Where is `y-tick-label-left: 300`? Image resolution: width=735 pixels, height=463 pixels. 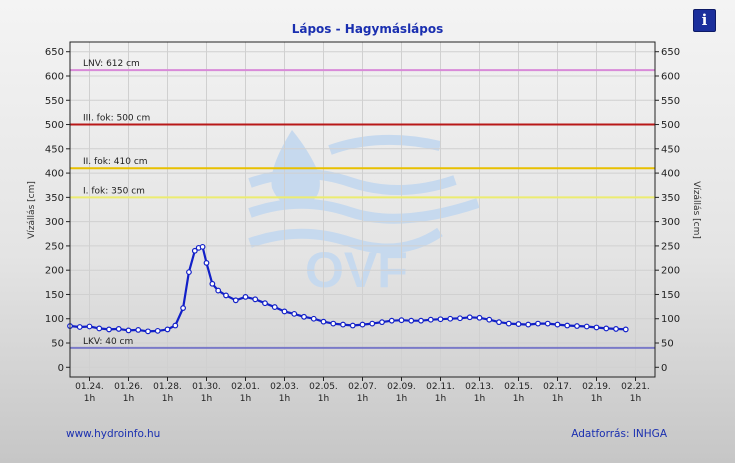 y-tick-label-left: 300 is located at coordinates (54, 222).